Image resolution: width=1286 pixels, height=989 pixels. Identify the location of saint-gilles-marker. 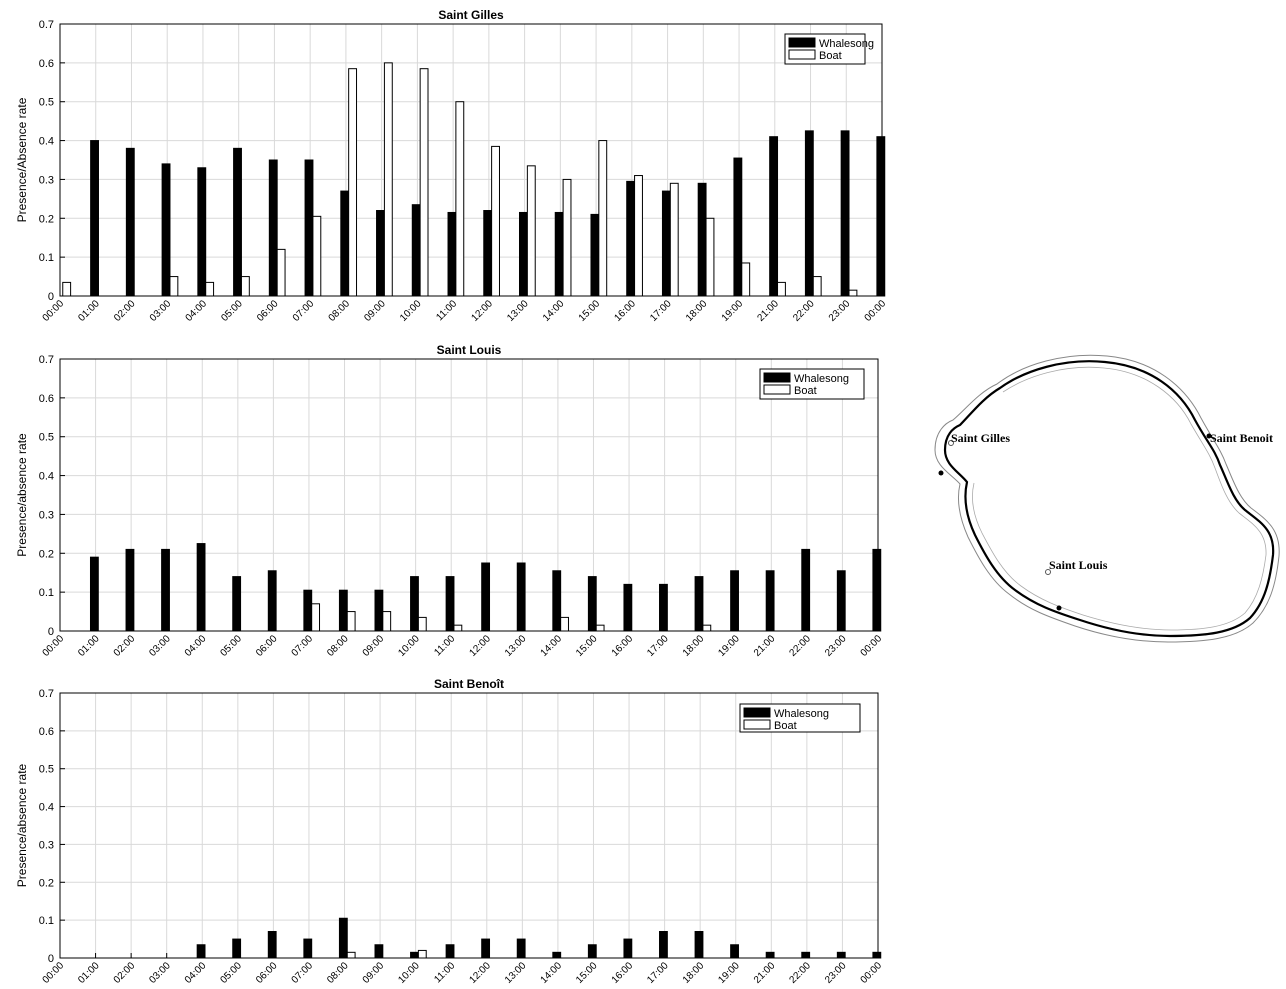
(951, 443).